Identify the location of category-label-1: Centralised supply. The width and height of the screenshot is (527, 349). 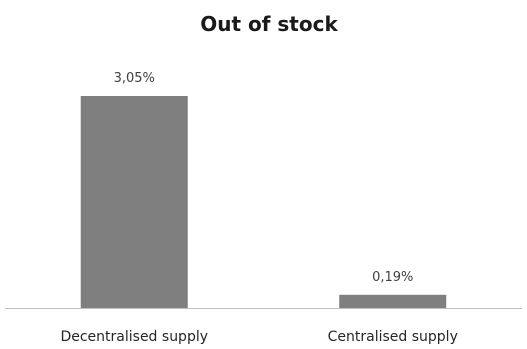
(393, 337).